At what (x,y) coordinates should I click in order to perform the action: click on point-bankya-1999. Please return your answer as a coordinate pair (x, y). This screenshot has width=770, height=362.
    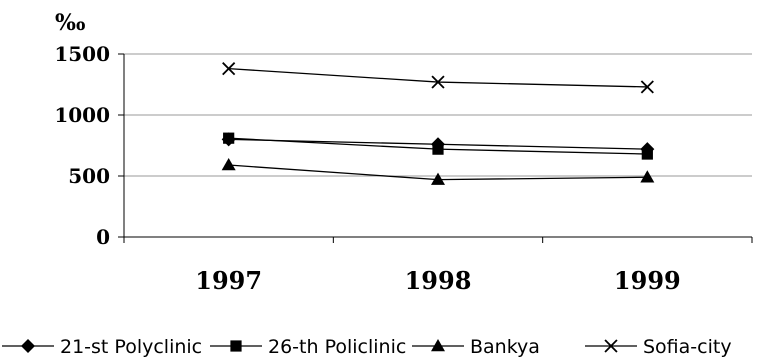
    Looking at the image, I should click on (647, 176).